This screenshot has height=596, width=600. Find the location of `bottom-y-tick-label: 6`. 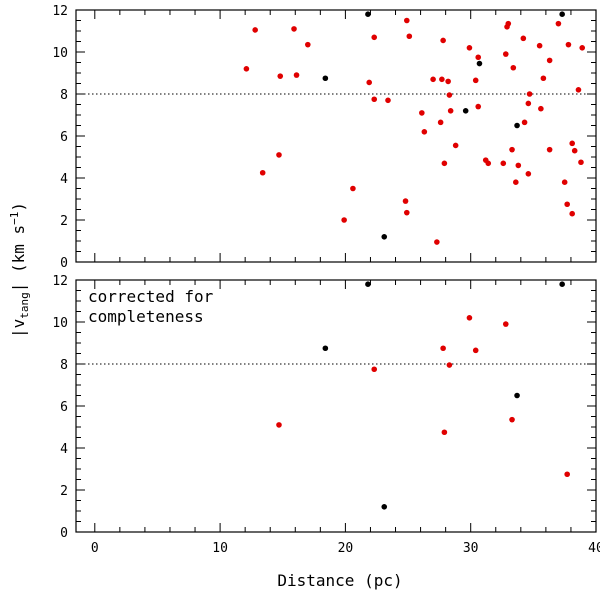

bottom-y-tick-label: 6 is located at coordinates (64, 407).